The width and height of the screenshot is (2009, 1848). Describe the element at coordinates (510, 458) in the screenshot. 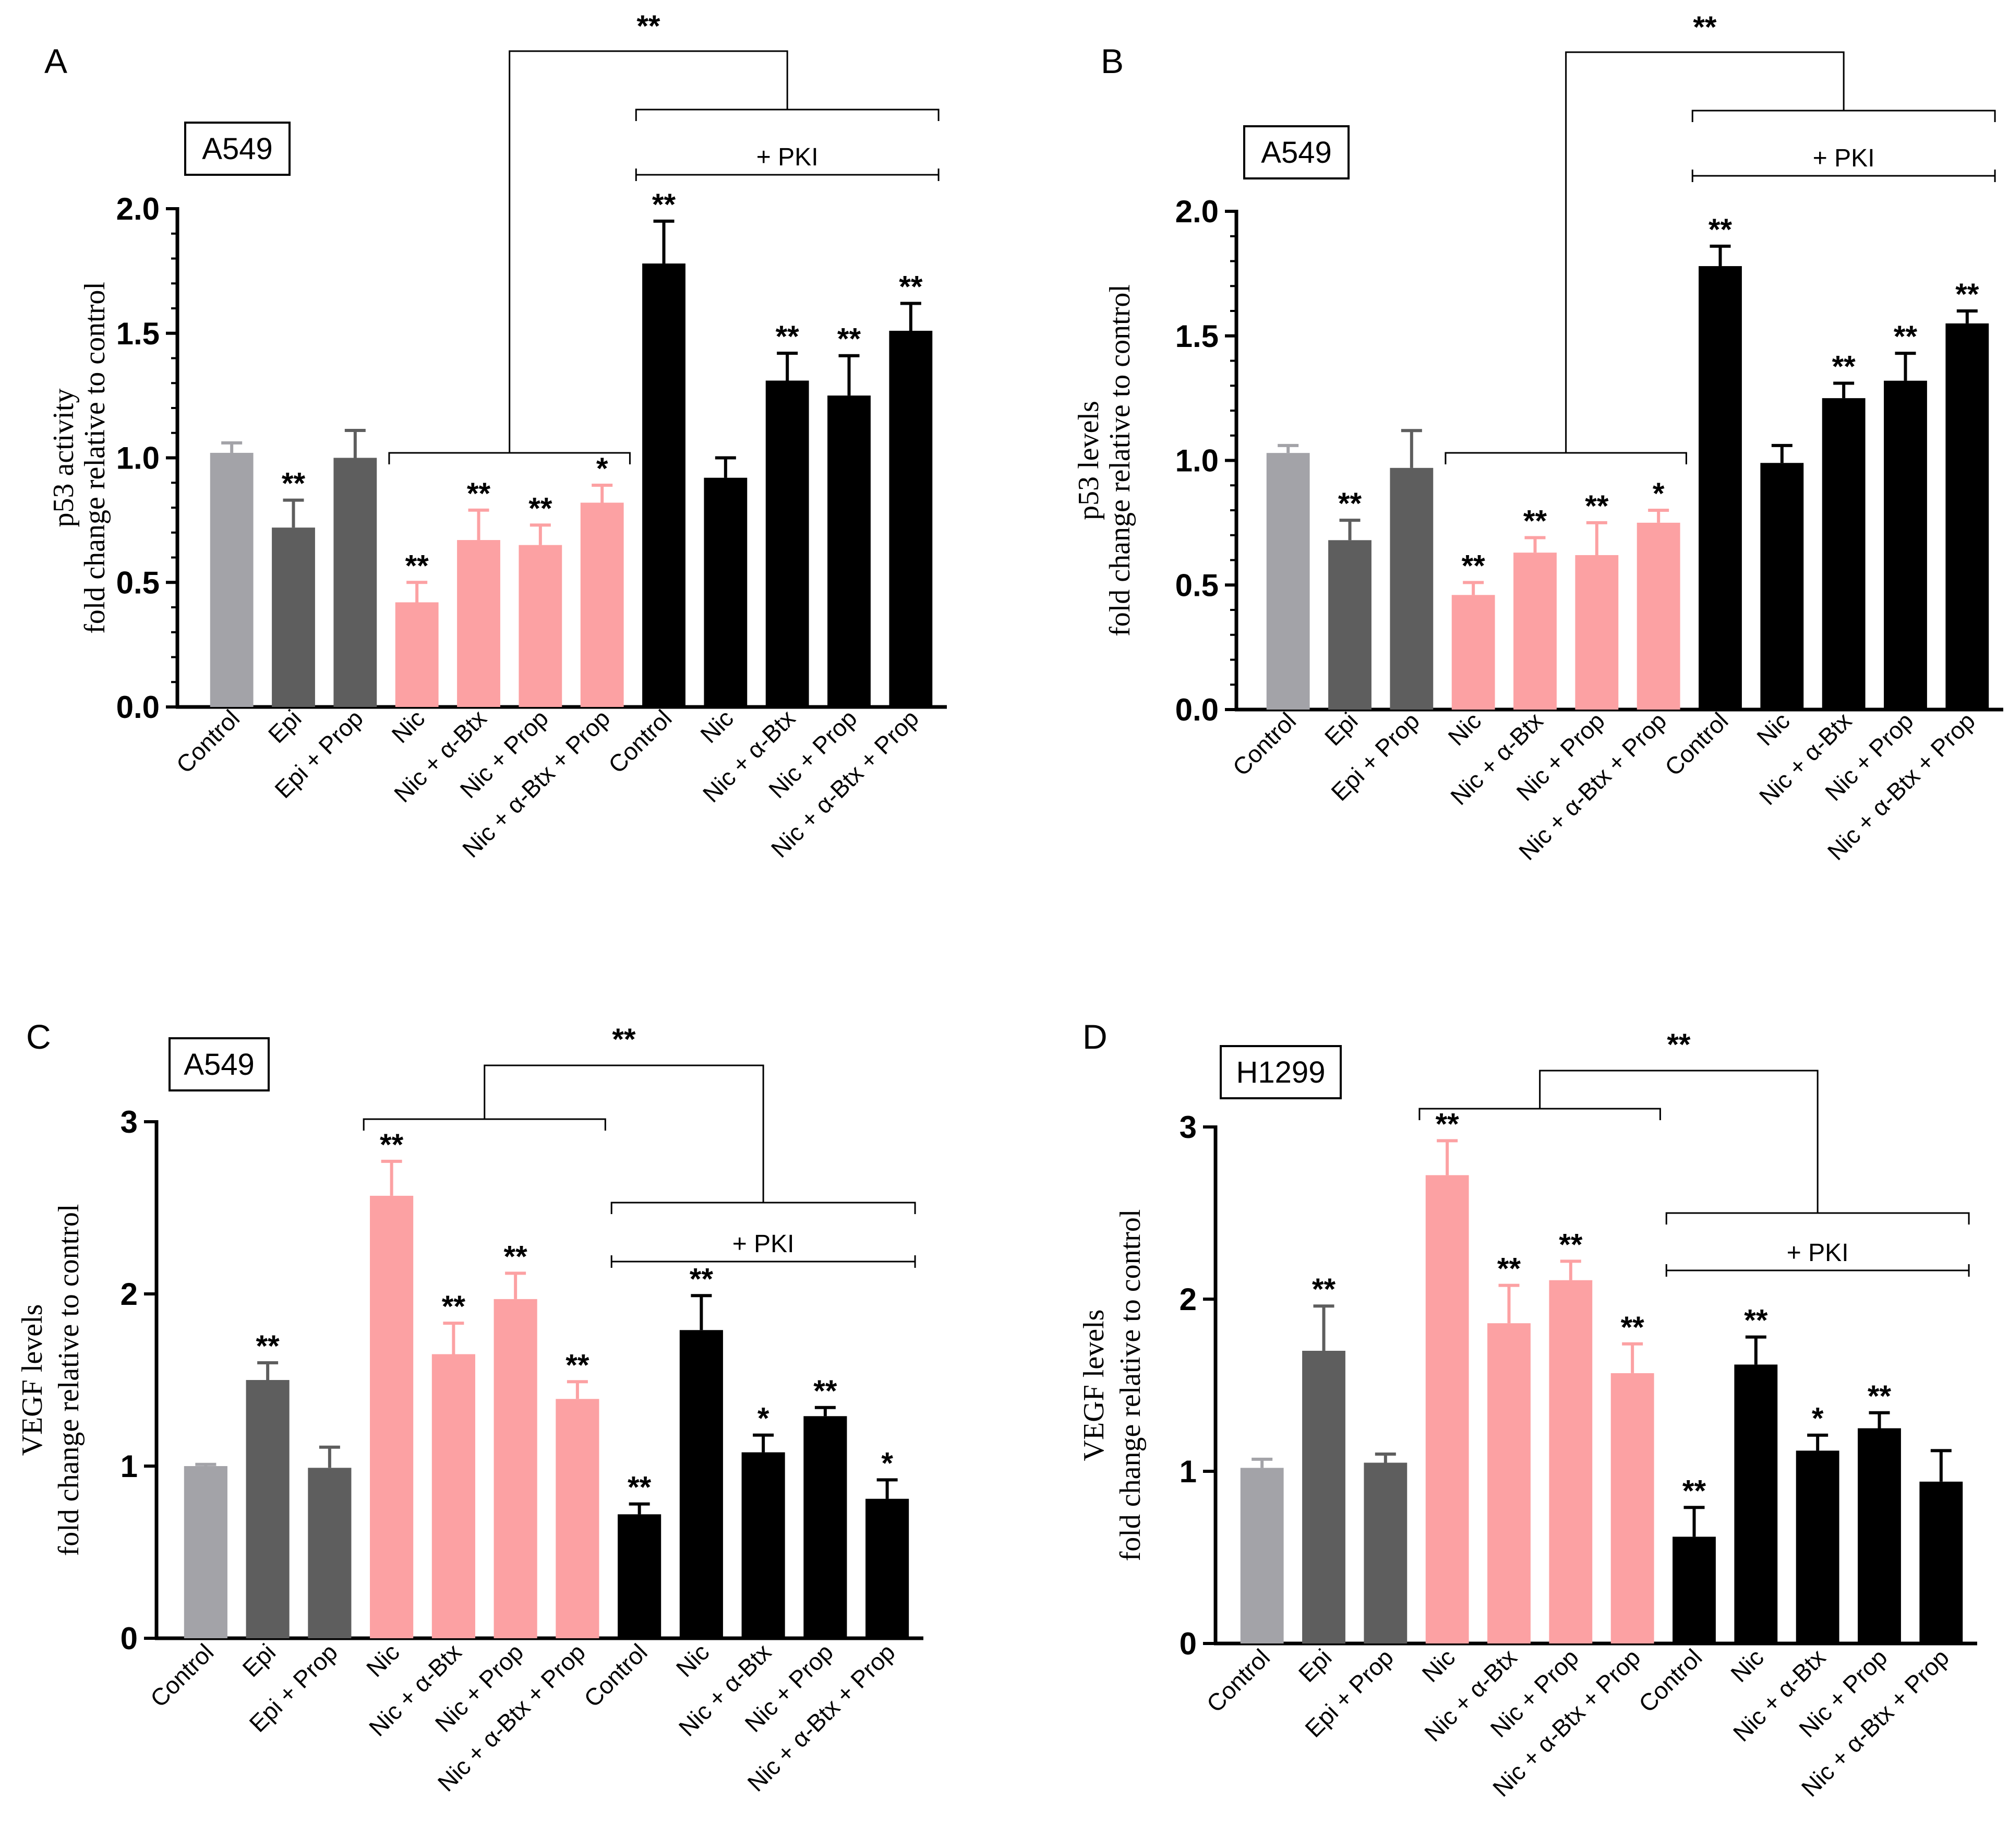

I see `group-bracket-nic` at that location.